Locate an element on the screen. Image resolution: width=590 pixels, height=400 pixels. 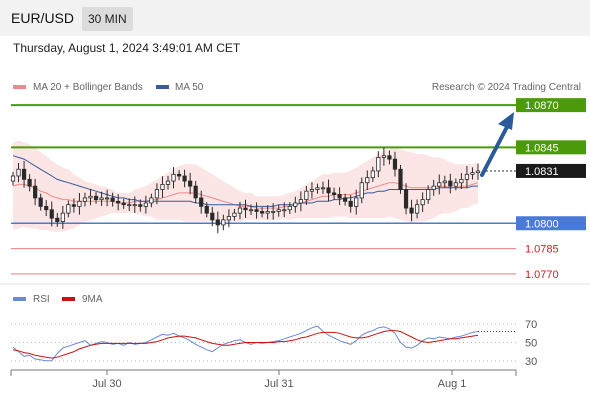
rsi-line is located at coordinates (245, 343).